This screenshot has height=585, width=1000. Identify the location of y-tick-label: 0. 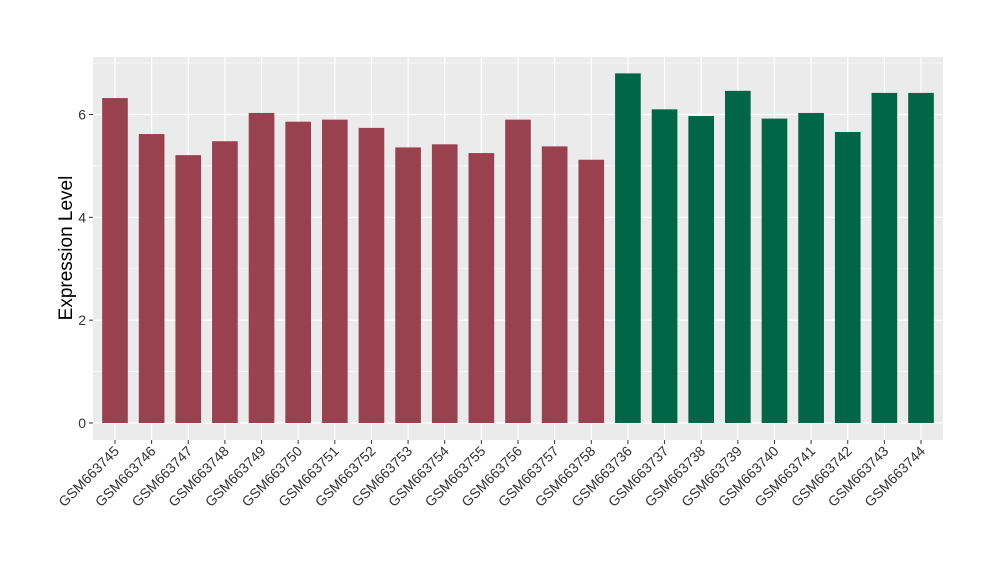
(82, 423).